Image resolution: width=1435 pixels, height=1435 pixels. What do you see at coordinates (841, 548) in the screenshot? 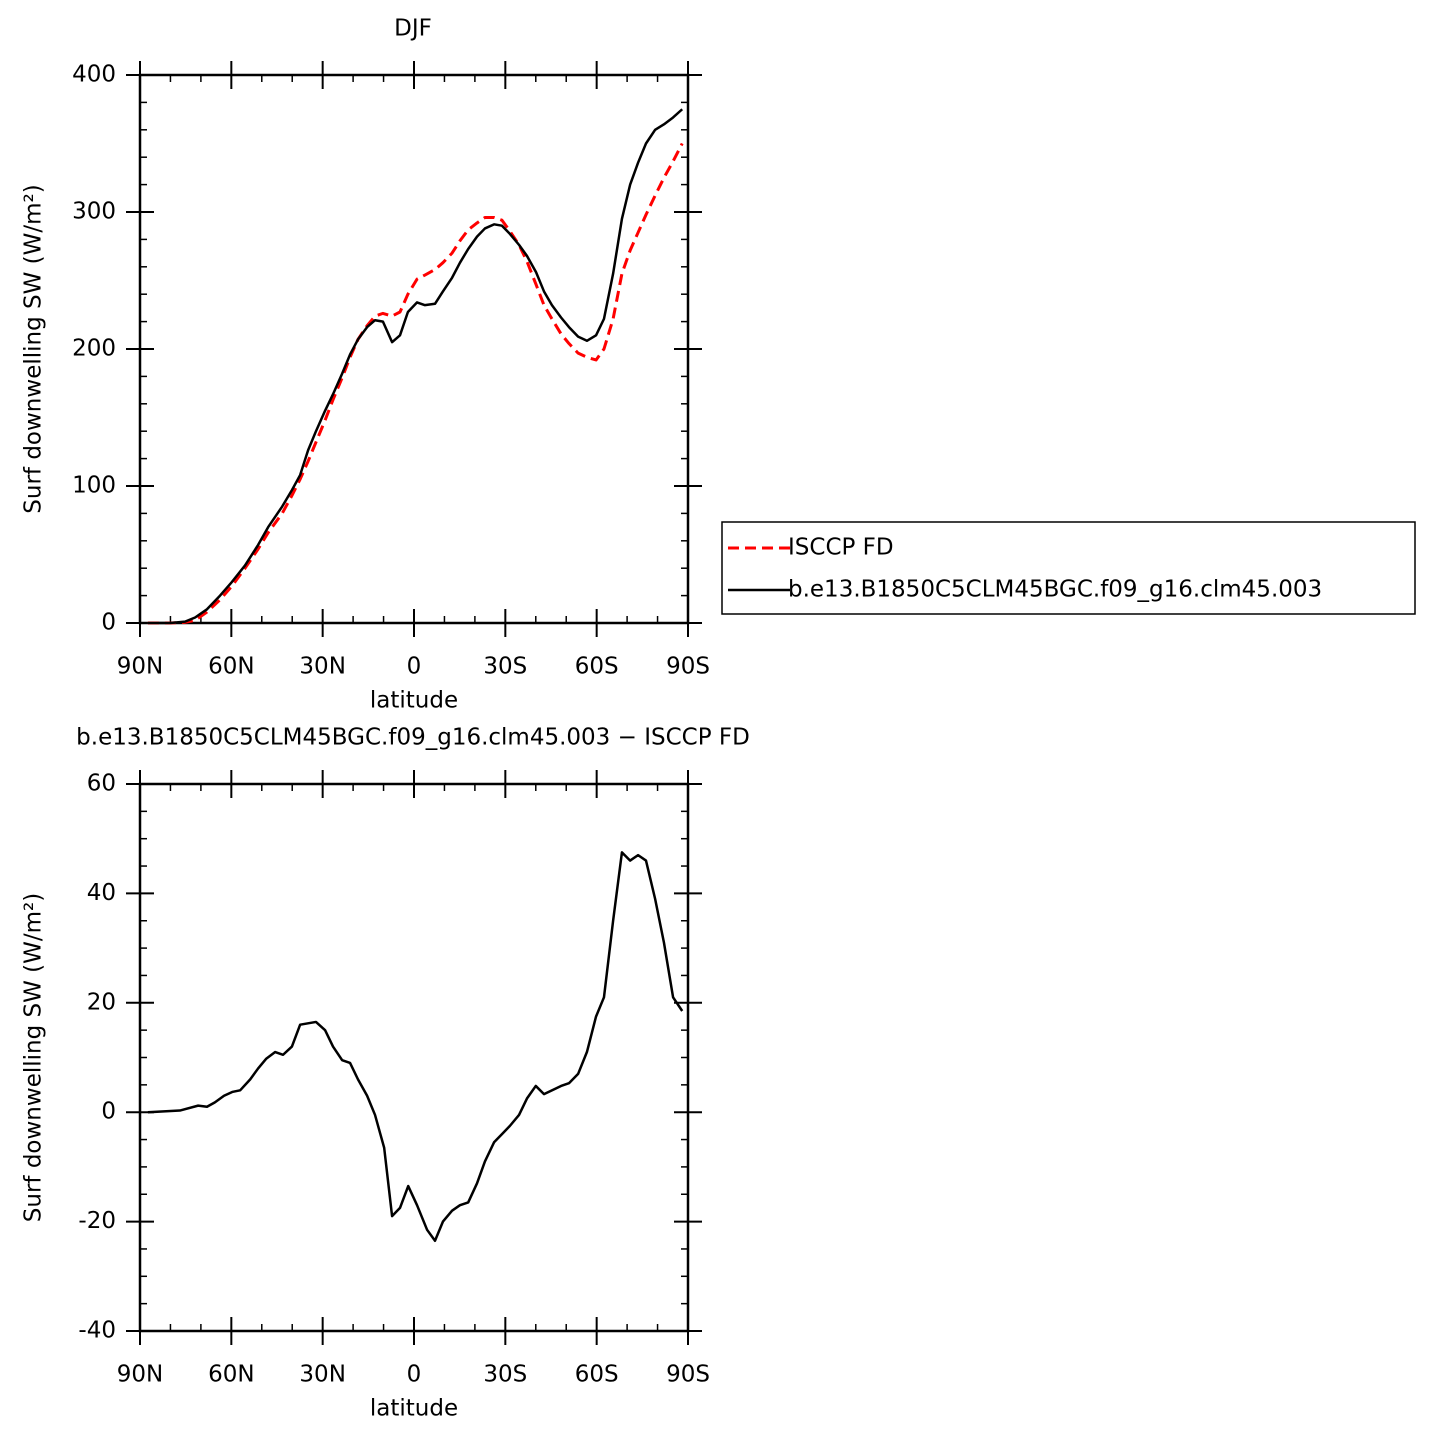
I see `legend-label: ISCCP FD` at bounding box center [841, 548].